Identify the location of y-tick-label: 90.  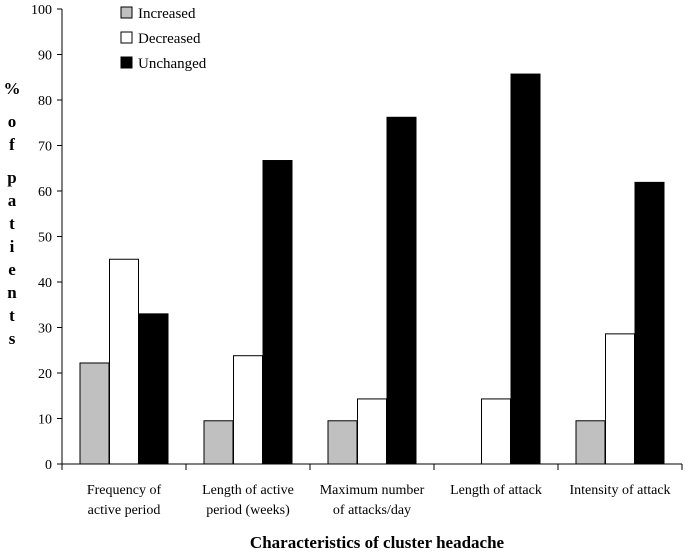
(45, 56).